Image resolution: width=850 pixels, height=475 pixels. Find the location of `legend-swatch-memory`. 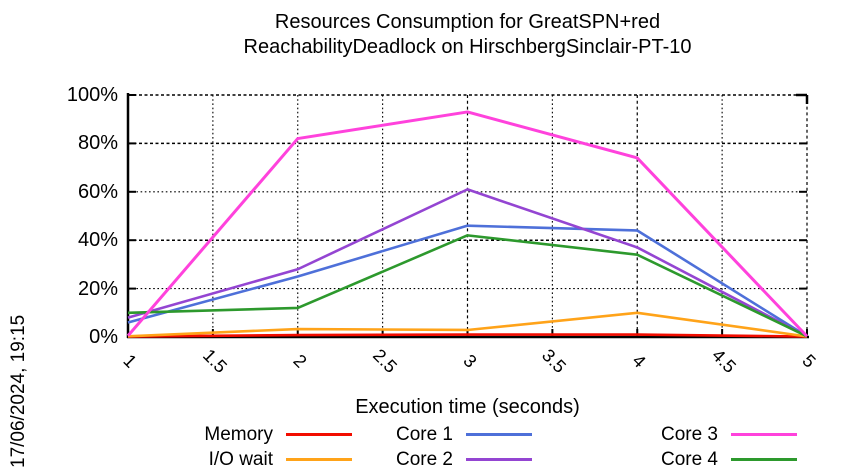

legend-swatch-memory is located at coordinates (319, 434).